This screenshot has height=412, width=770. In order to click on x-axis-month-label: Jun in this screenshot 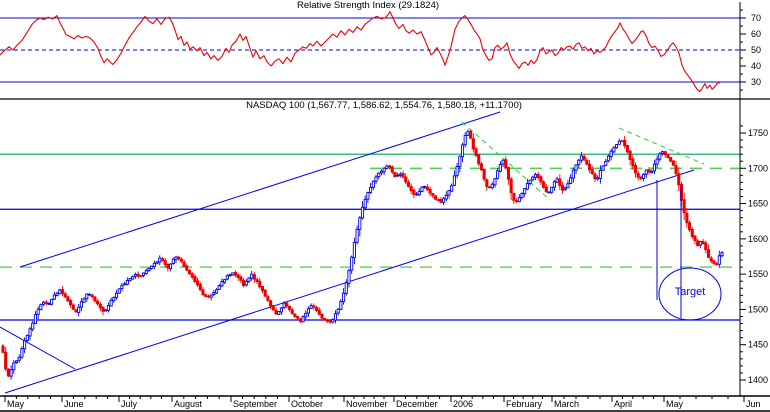, I will do `click(753, 404)`.